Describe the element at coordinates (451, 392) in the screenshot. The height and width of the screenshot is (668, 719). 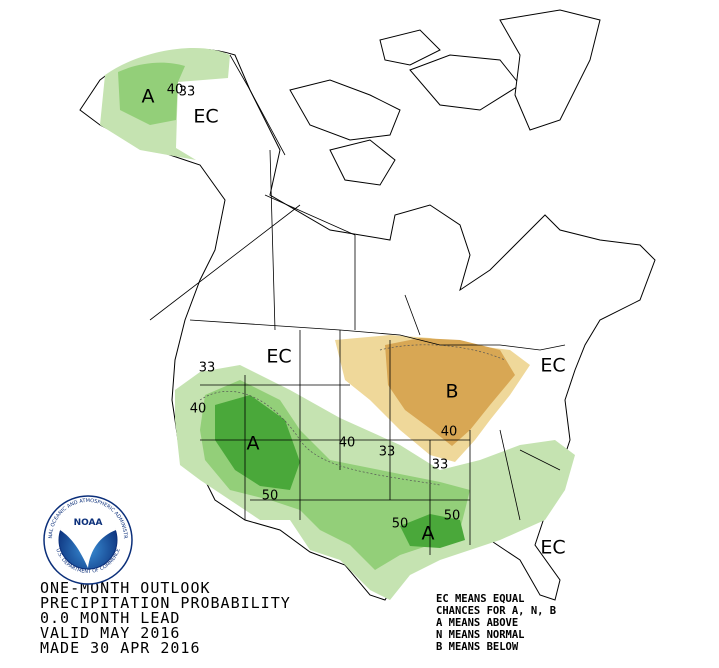
I see `map-label: B` at that location.